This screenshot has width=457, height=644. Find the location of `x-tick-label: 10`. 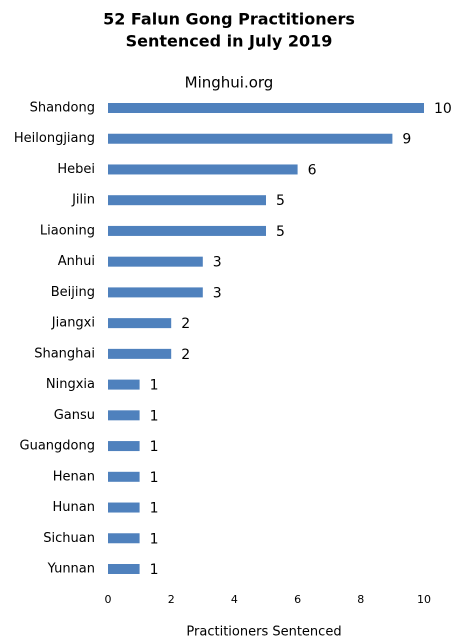

x-tick-label: 10 is located at coordinates (424, 599).